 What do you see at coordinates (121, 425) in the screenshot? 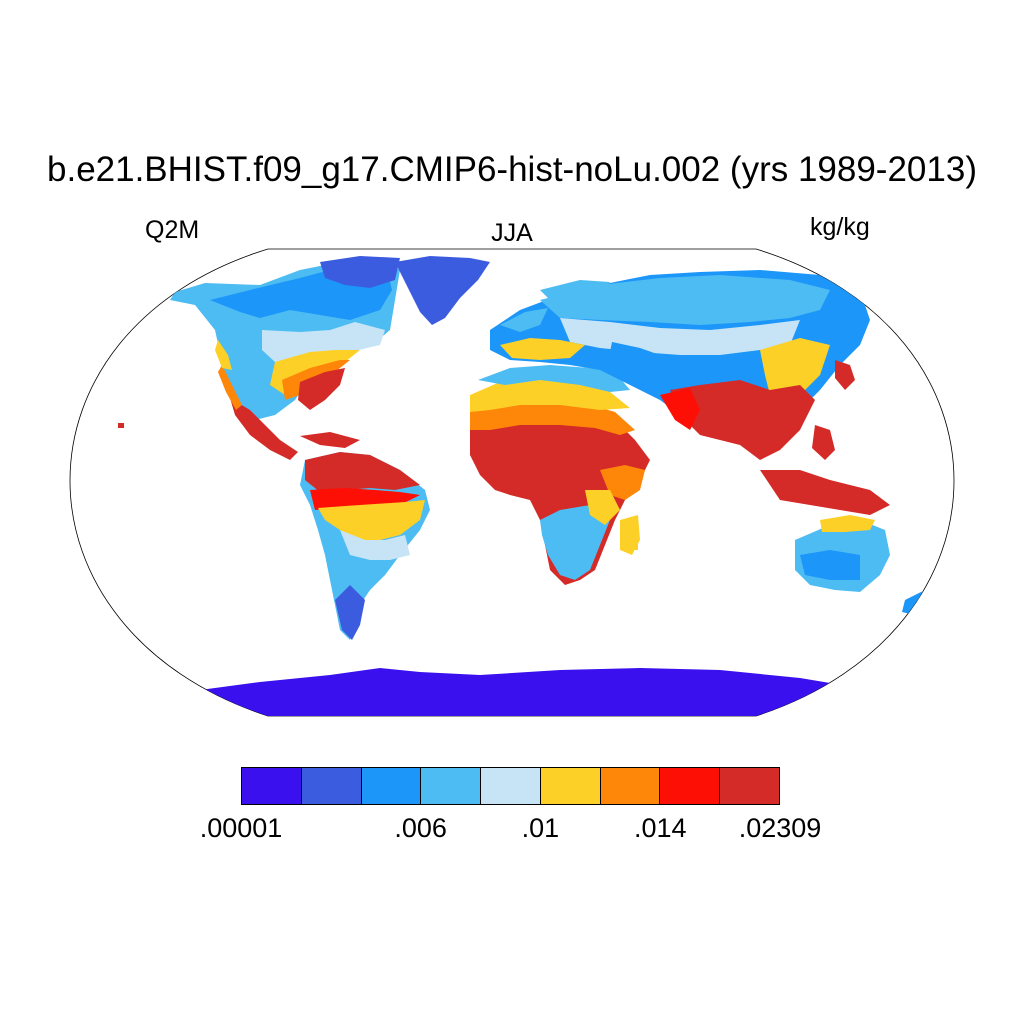
I see `hawaii` at bounding box center [121, 425].